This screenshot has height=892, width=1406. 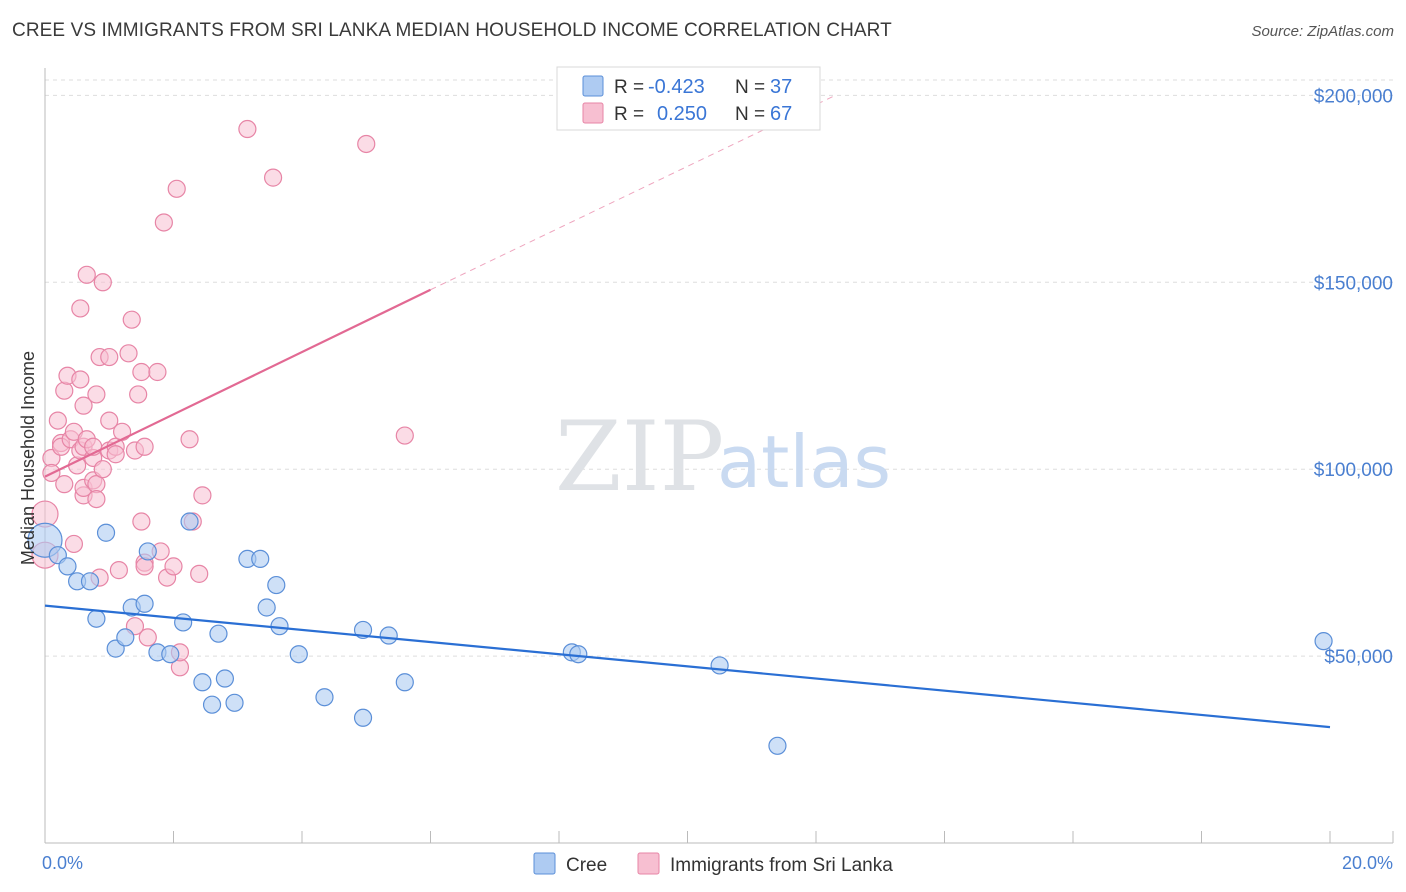 What do you see at coordinates (639, 457) in the screenshot?
I see `watermark-zip: ZIP` at bounding box center [639, 457].